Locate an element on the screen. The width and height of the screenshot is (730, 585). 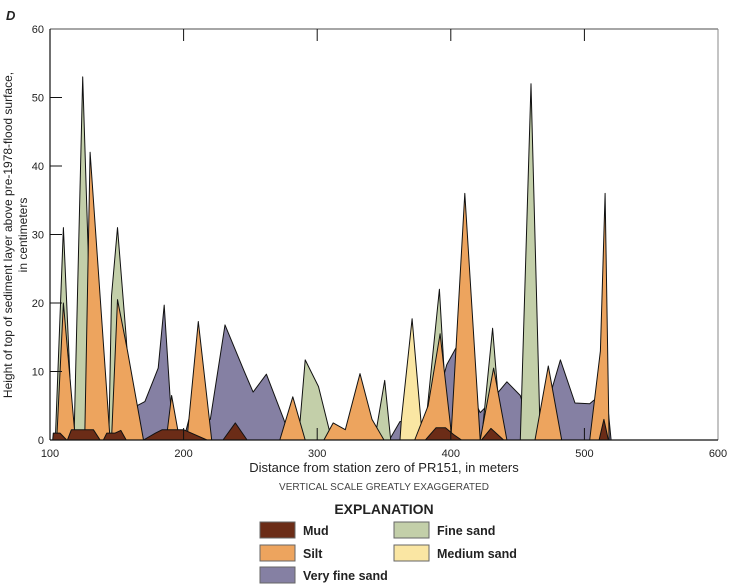
medium-sand-swatch is located at coordinates (411, 553).